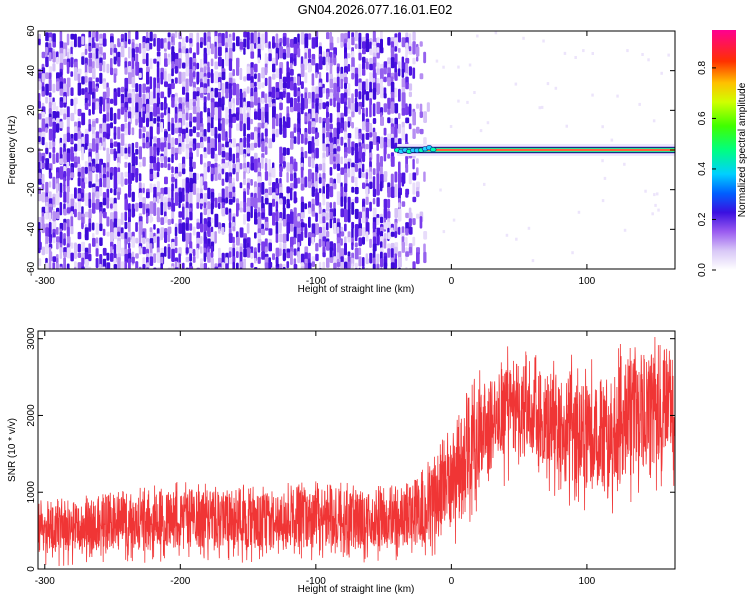 The image size is (750, 600). I want to click on snr-x-tick-label: -300, so click(45, 581).